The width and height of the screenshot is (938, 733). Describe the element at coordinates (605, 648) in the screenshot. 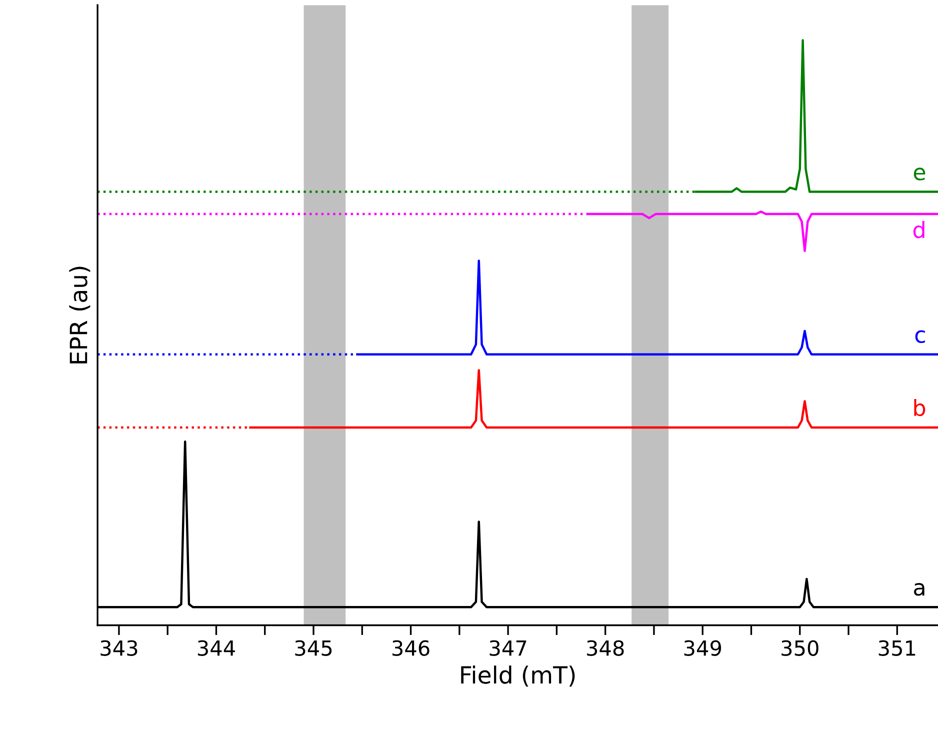

I see `x-tick-label: 348` at that location.